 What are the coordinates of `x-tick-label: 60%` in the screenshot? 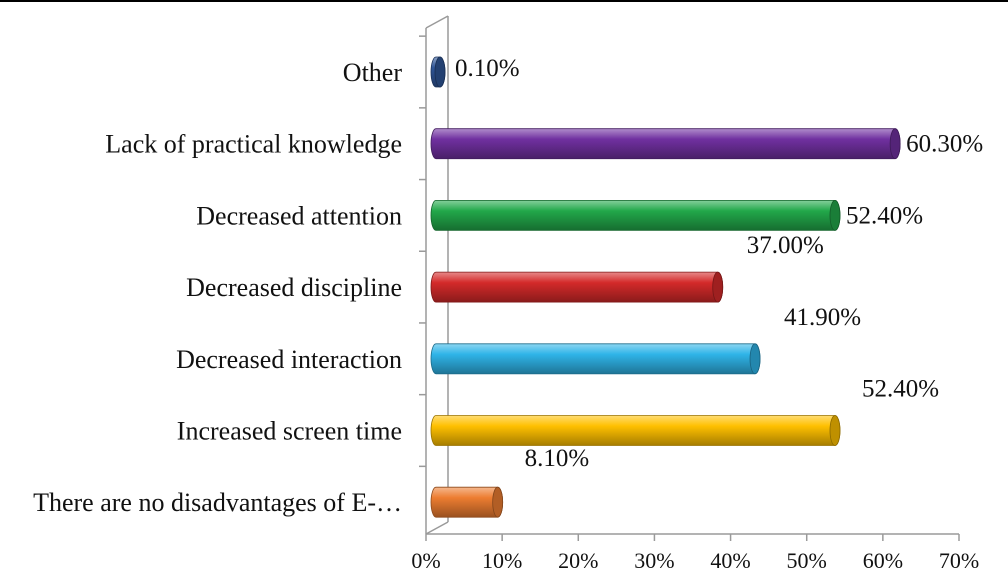 It's located at (883, 560).